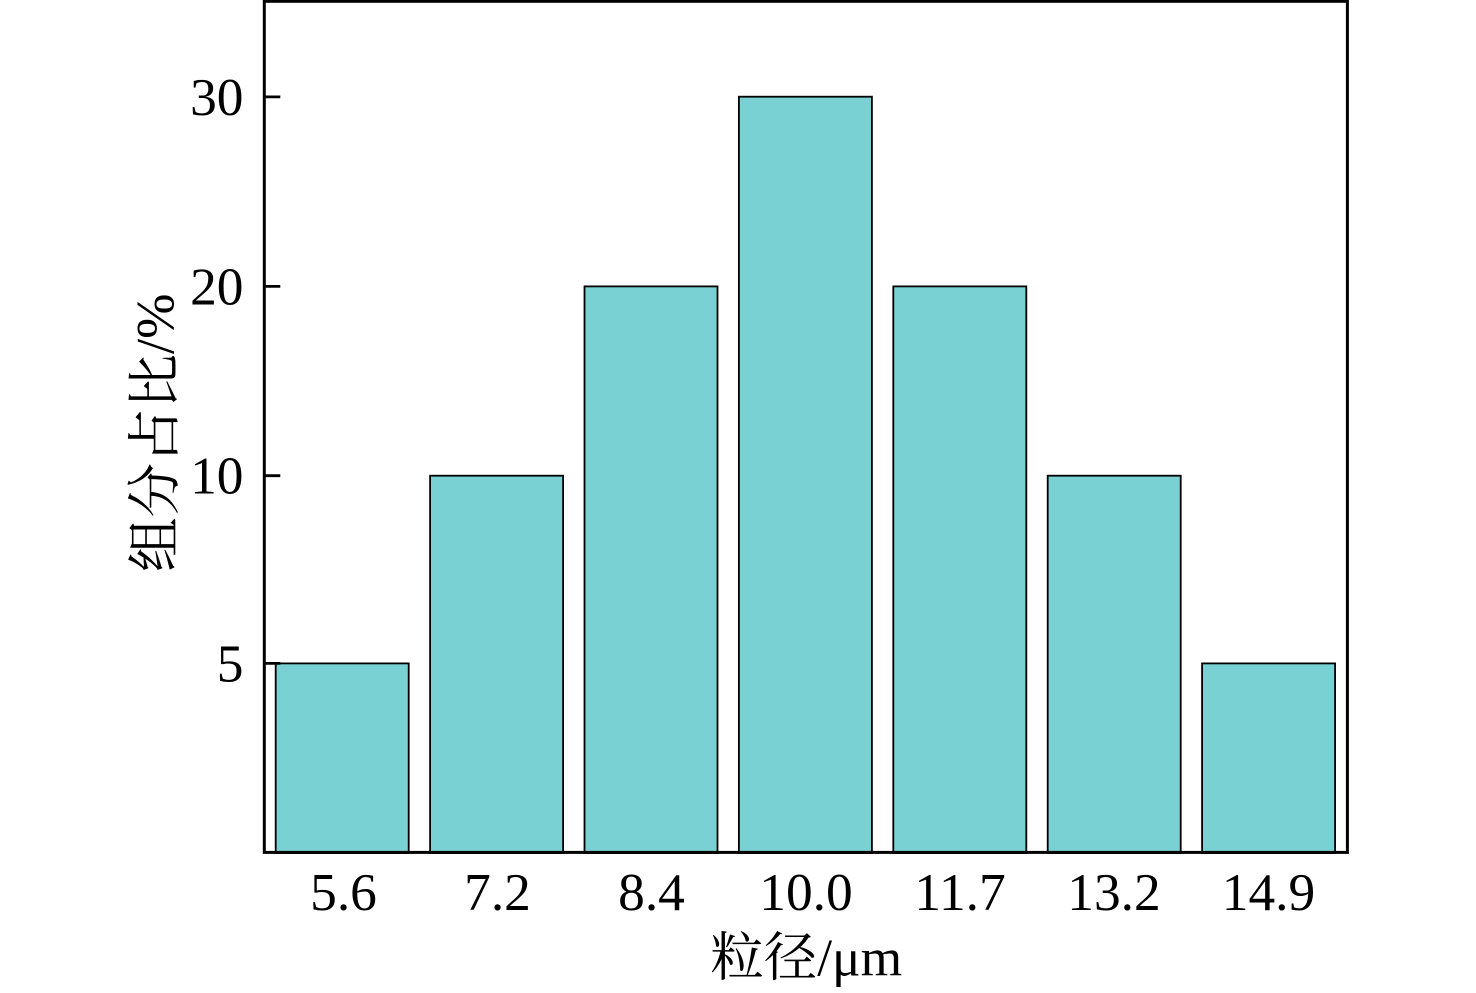  I want to click on svg-text: /μm, so click(859, 958).